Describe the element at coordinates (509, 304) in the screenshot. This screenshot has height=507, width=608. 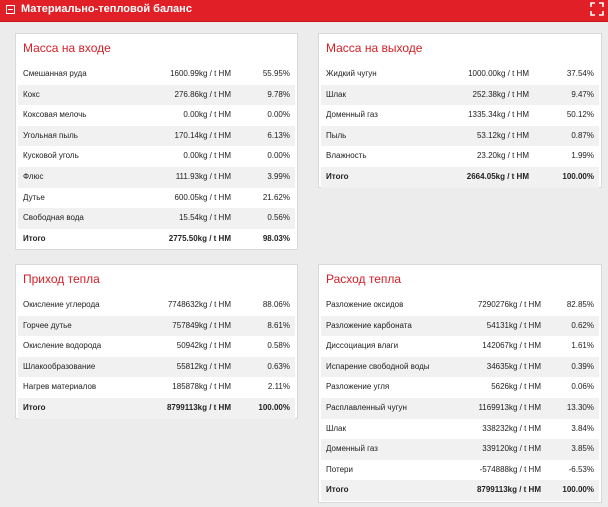
I see `row-value: 7290276kg / t HM` at that location.